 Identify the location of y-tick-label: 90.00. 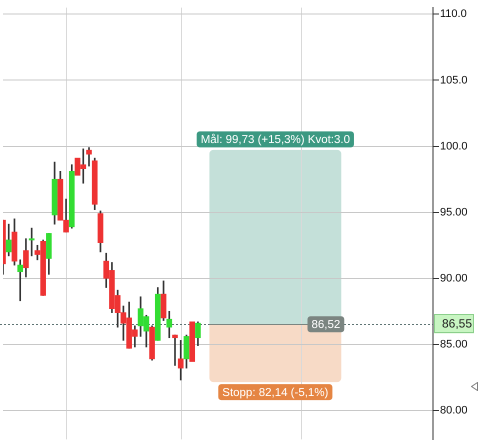
(454, 278).